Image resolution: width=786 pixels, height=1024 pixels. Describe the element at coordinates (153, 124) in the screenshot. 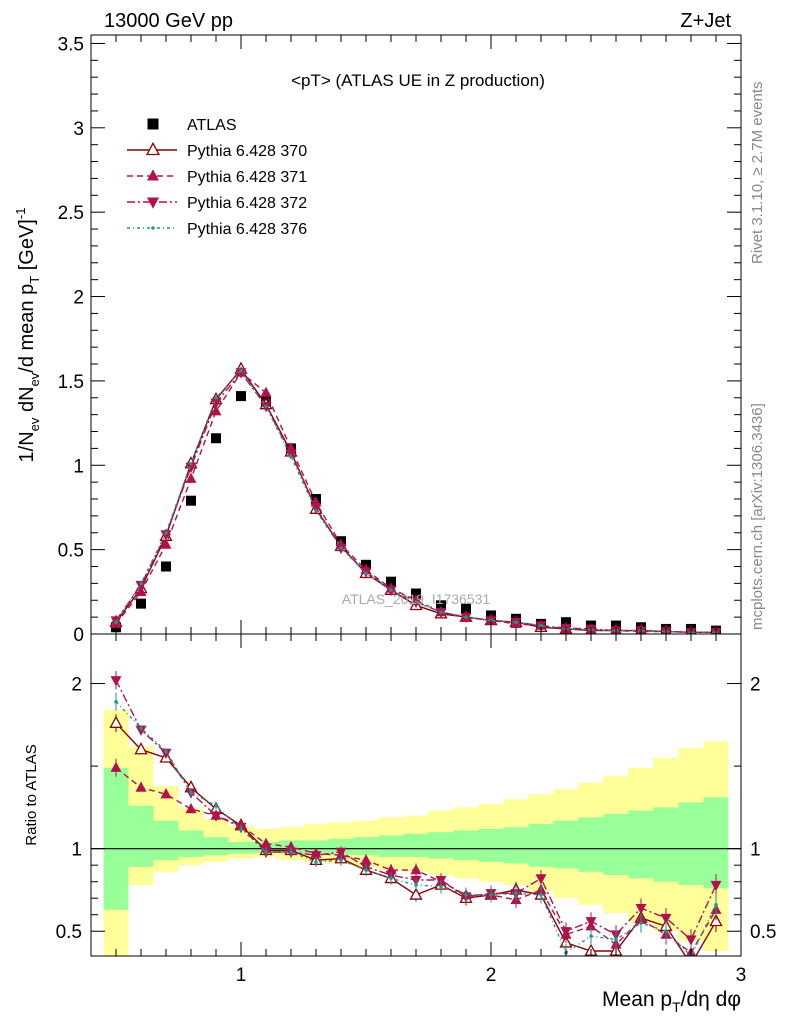

I see `legend-marker-atlas` at that location.